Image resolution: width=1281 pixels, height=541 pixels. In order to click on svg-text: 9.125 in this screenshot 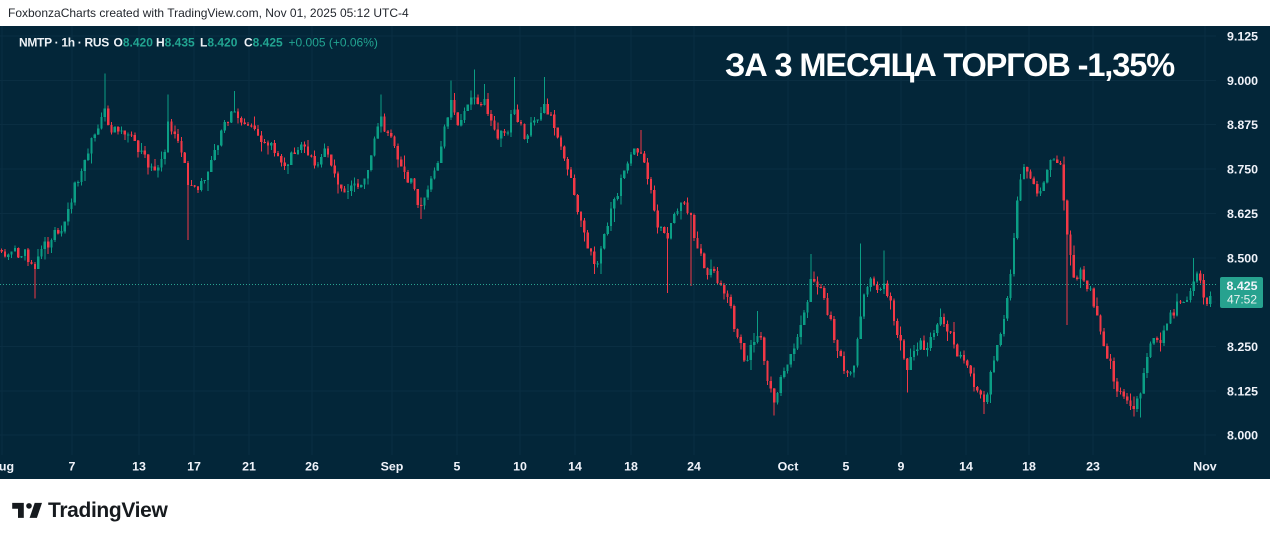, I will do `click(1242, 37)`.